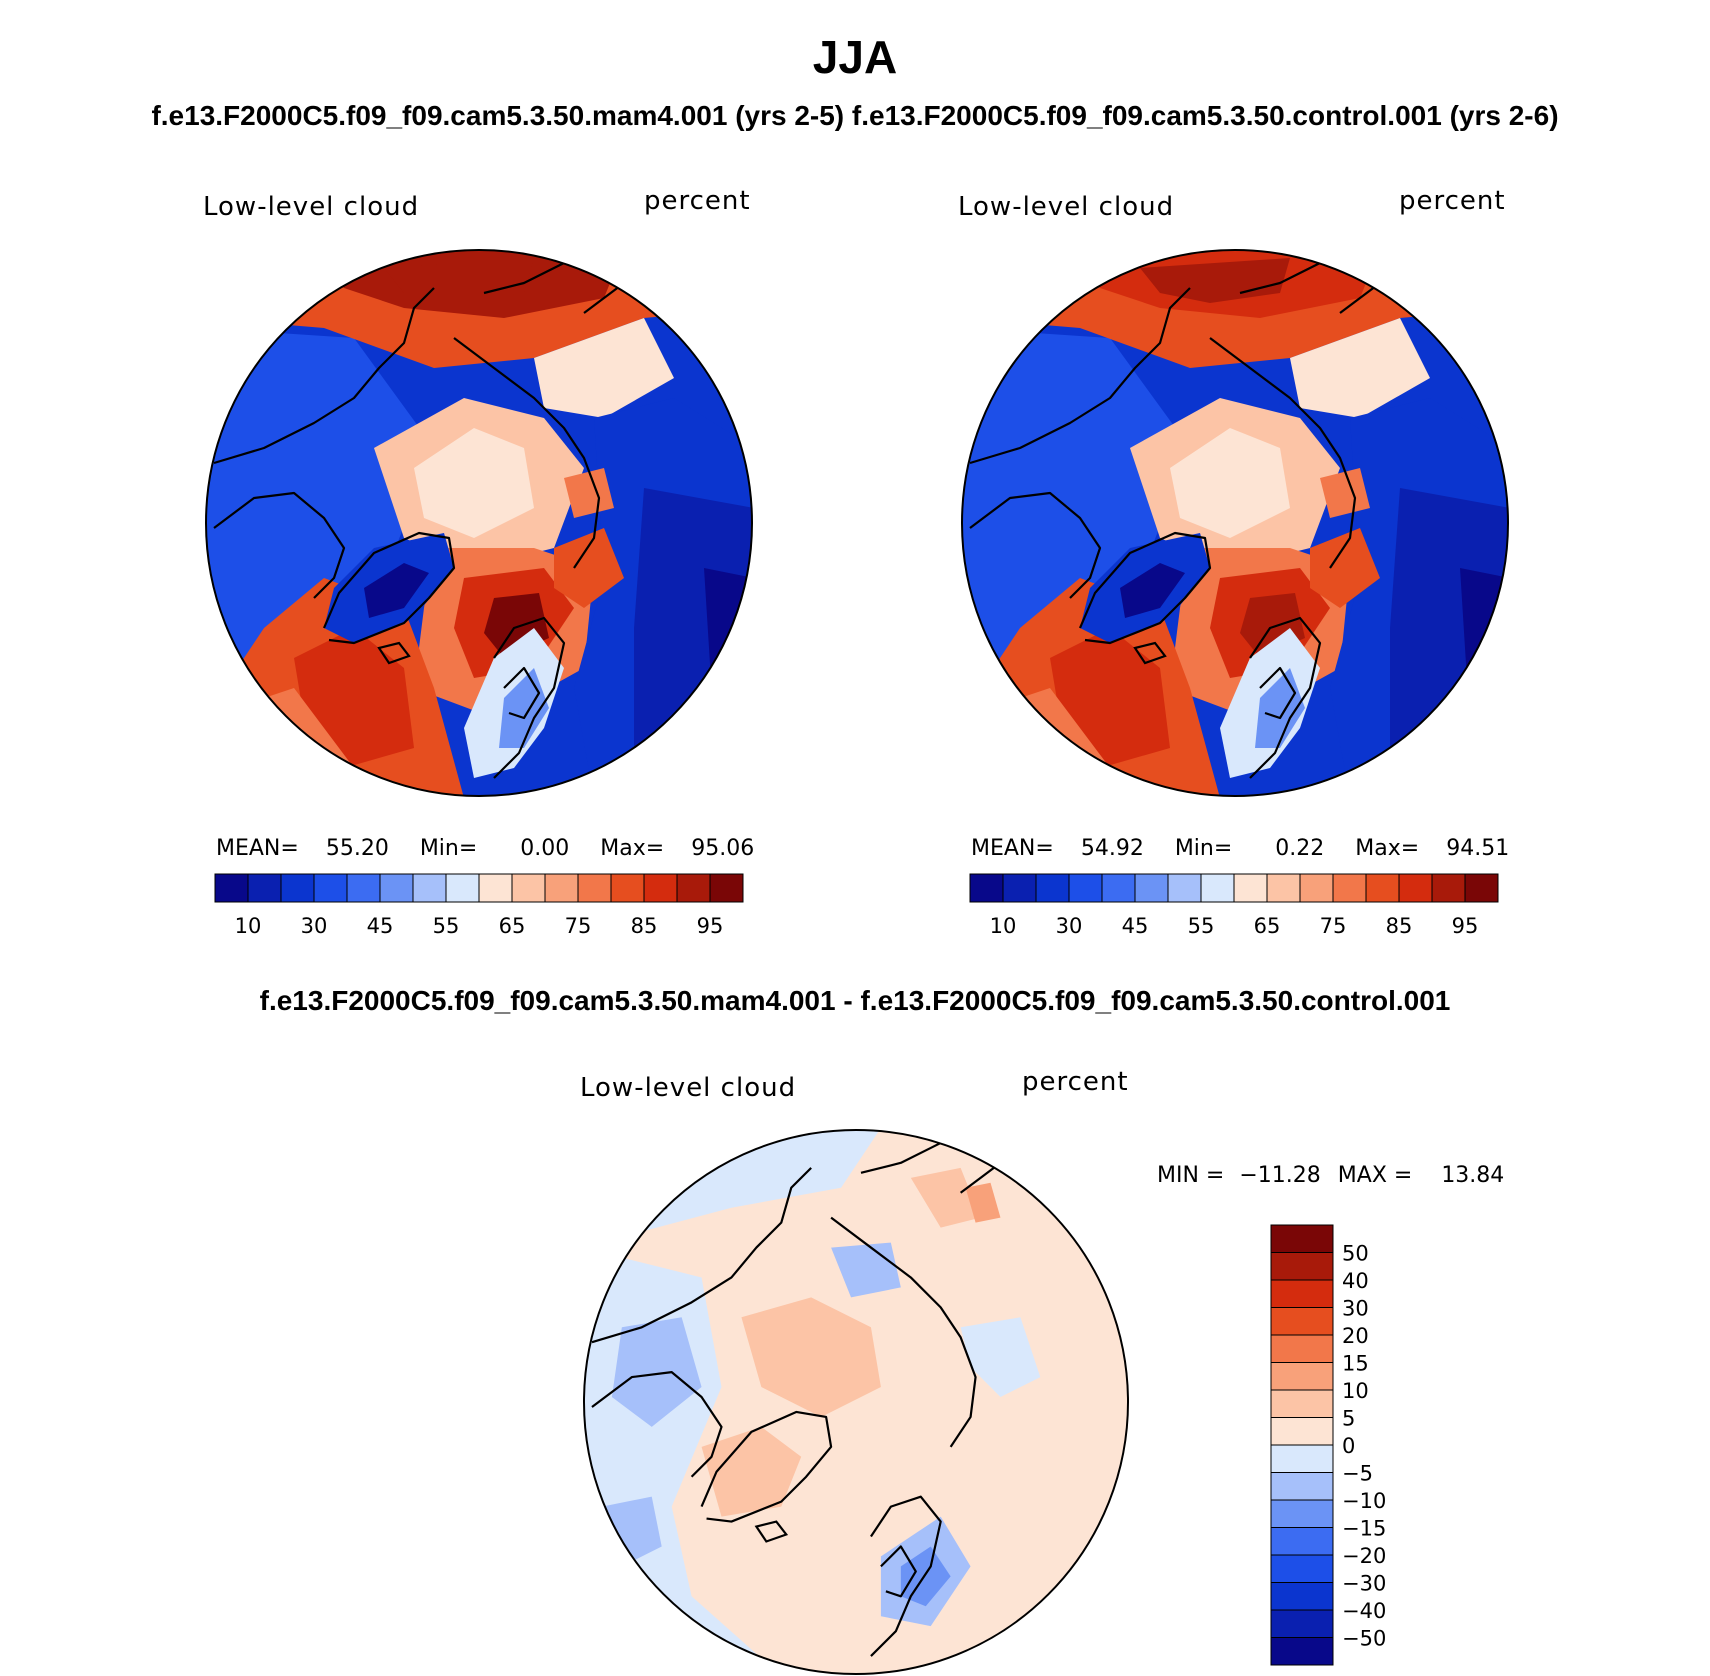  I want to click on panel1-field-label: Low-level cloud, so click(311, 207).